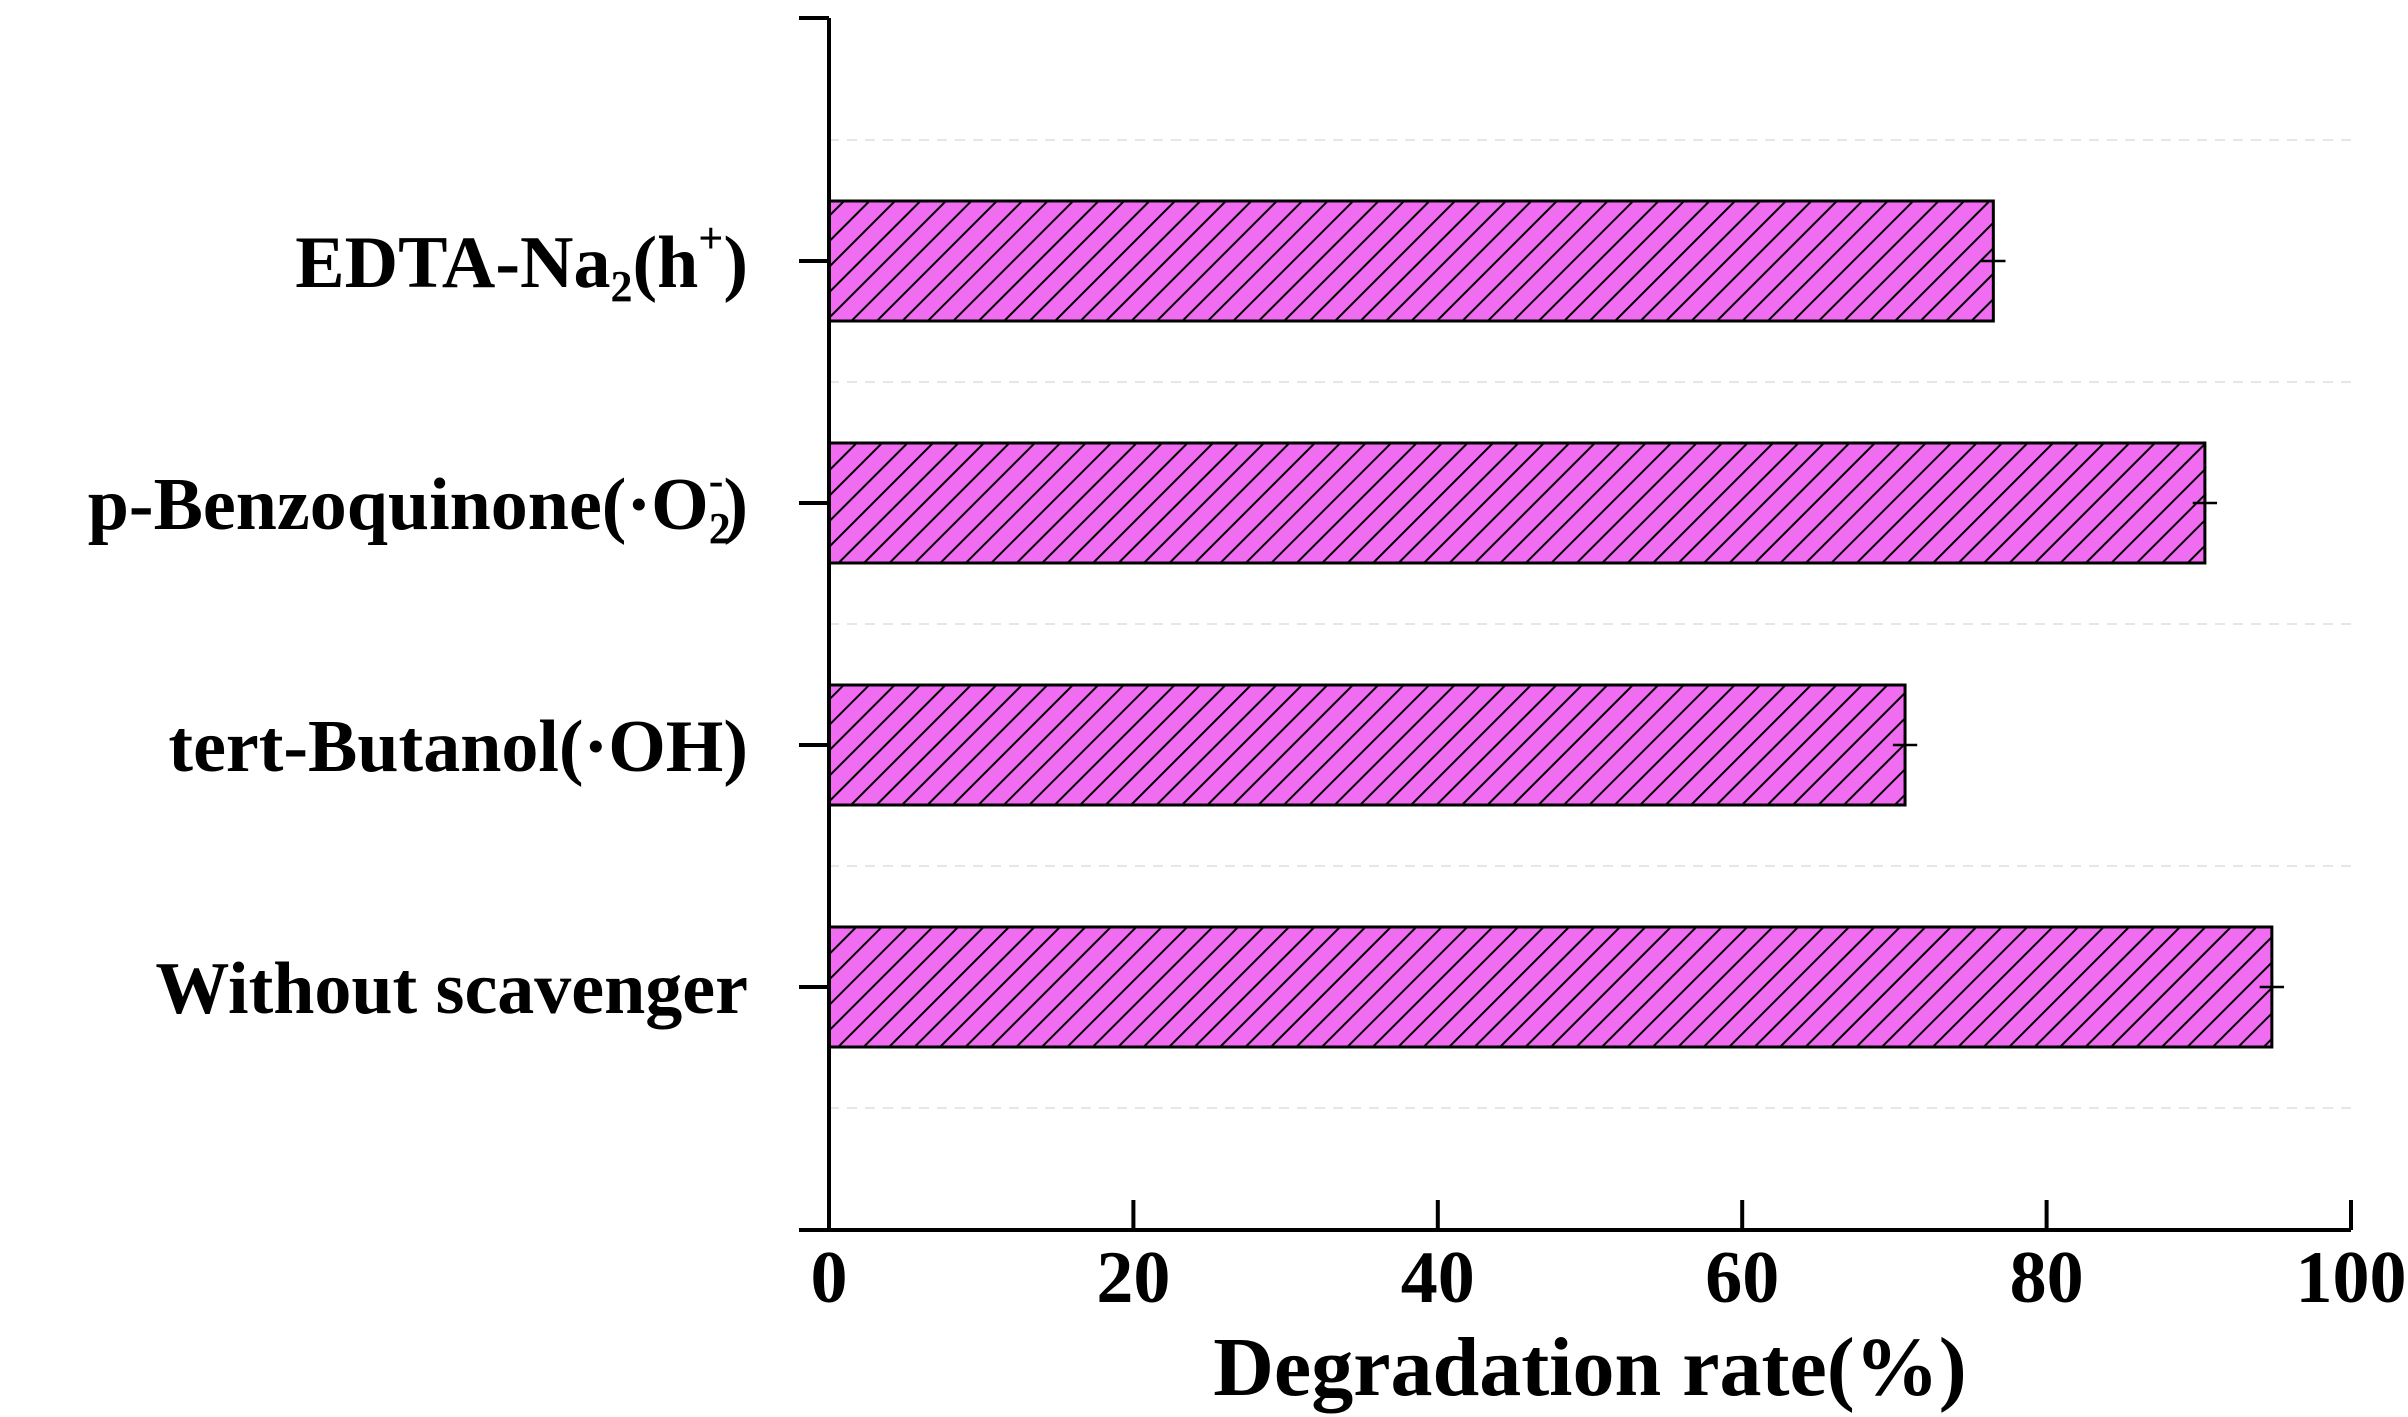 The width and height of the screenshot is (2408, 1417). What do you see at coordinates (1133, 1278) in the screenshot?
I see `x-tick-label: 20` at bounding box center [1133, 1278].